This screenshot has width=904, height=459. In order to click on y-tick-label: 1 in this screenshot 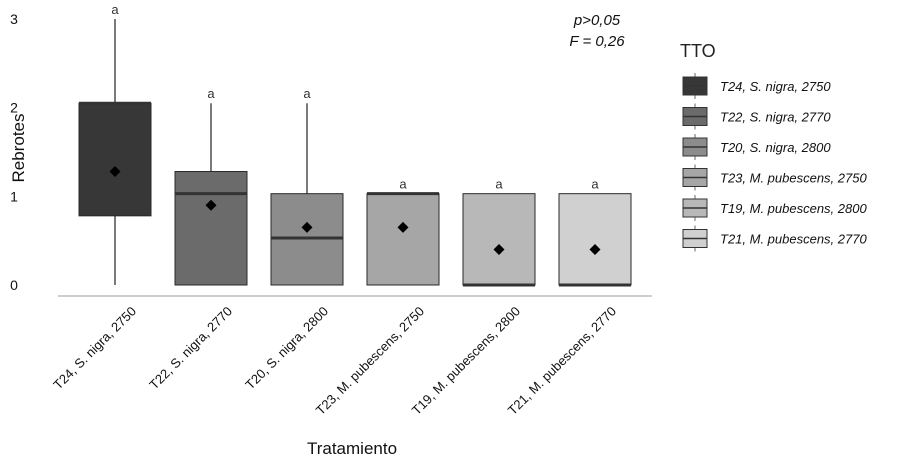, I will do `click(14, 196)`.